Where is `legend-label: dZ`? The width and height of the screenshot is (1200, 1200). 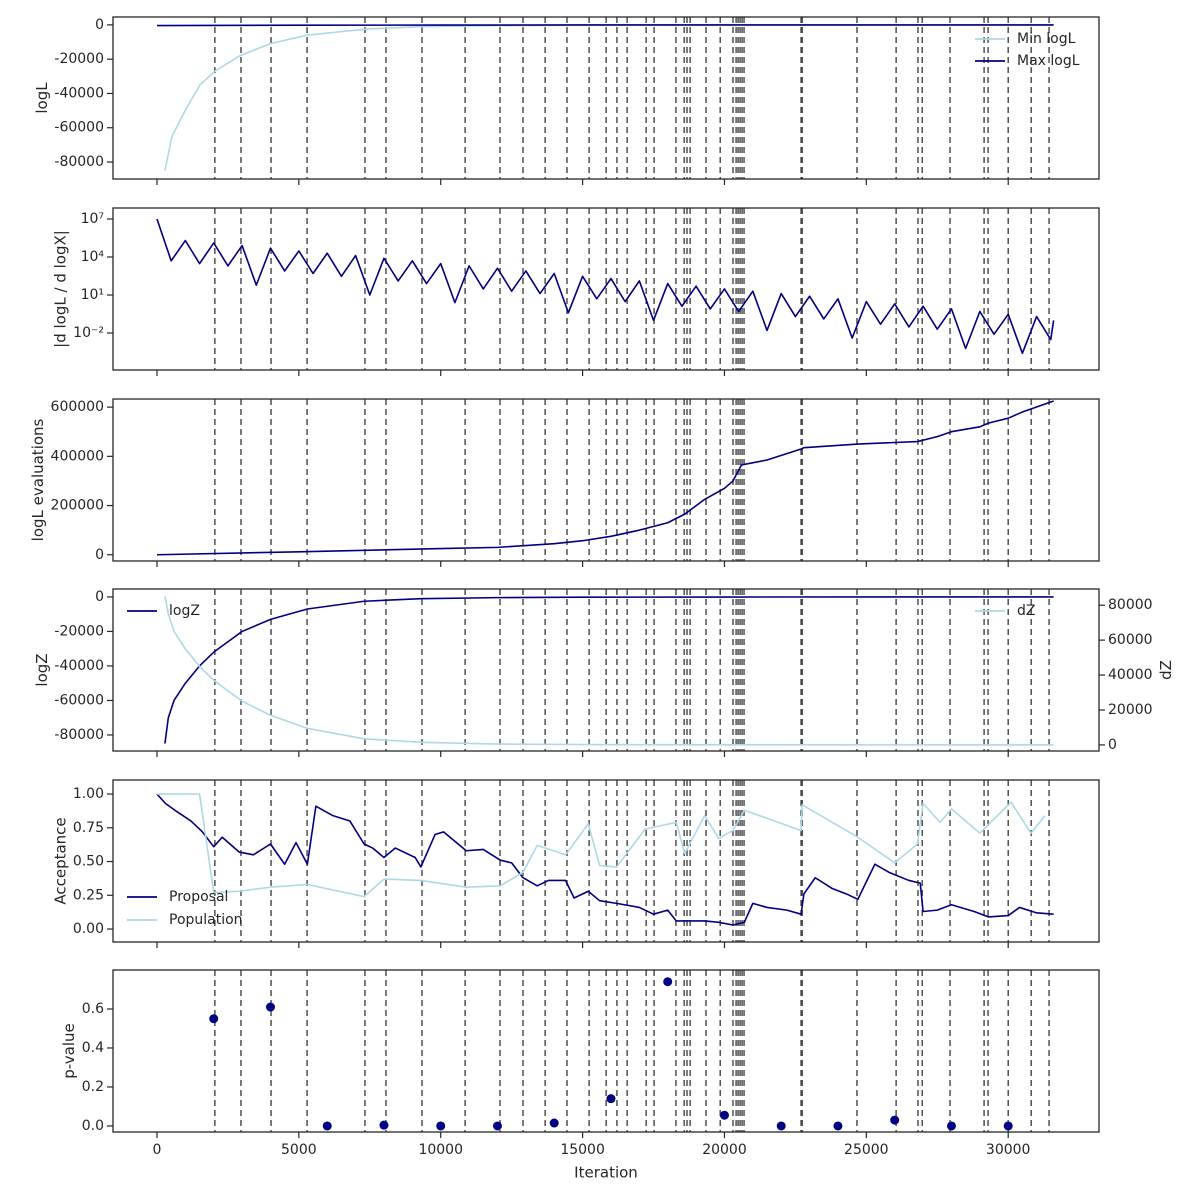 legend-label: dZ is located at coordinates (1026, 611).